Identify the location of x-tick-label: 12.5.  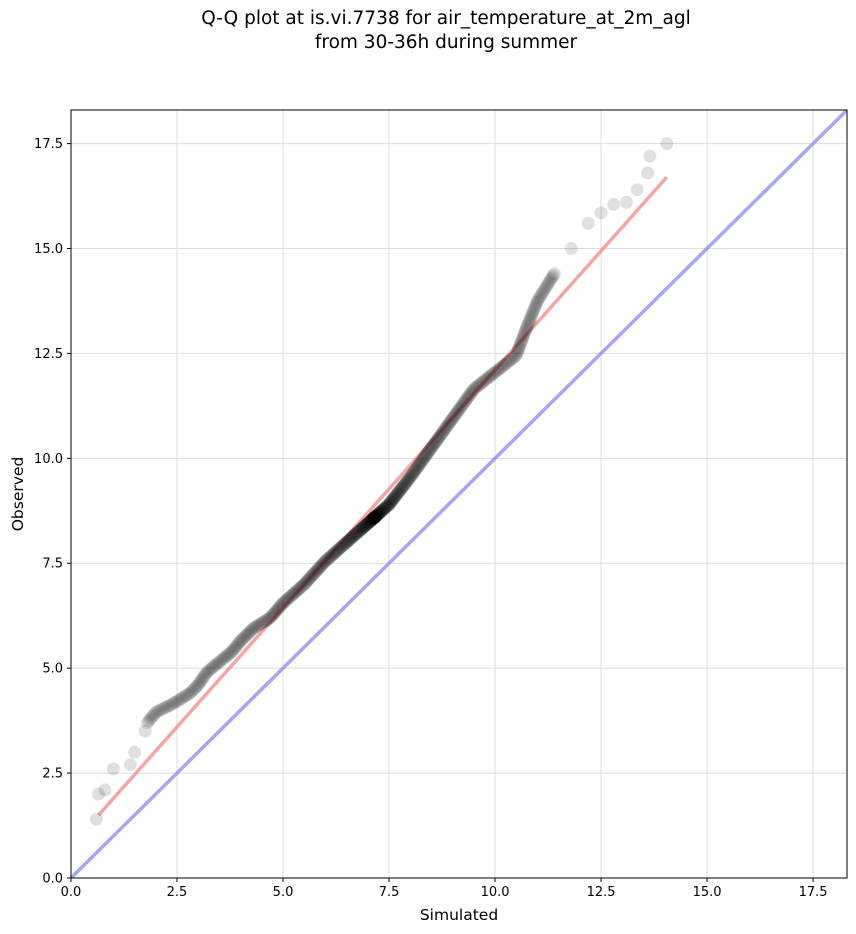
(601, 892).